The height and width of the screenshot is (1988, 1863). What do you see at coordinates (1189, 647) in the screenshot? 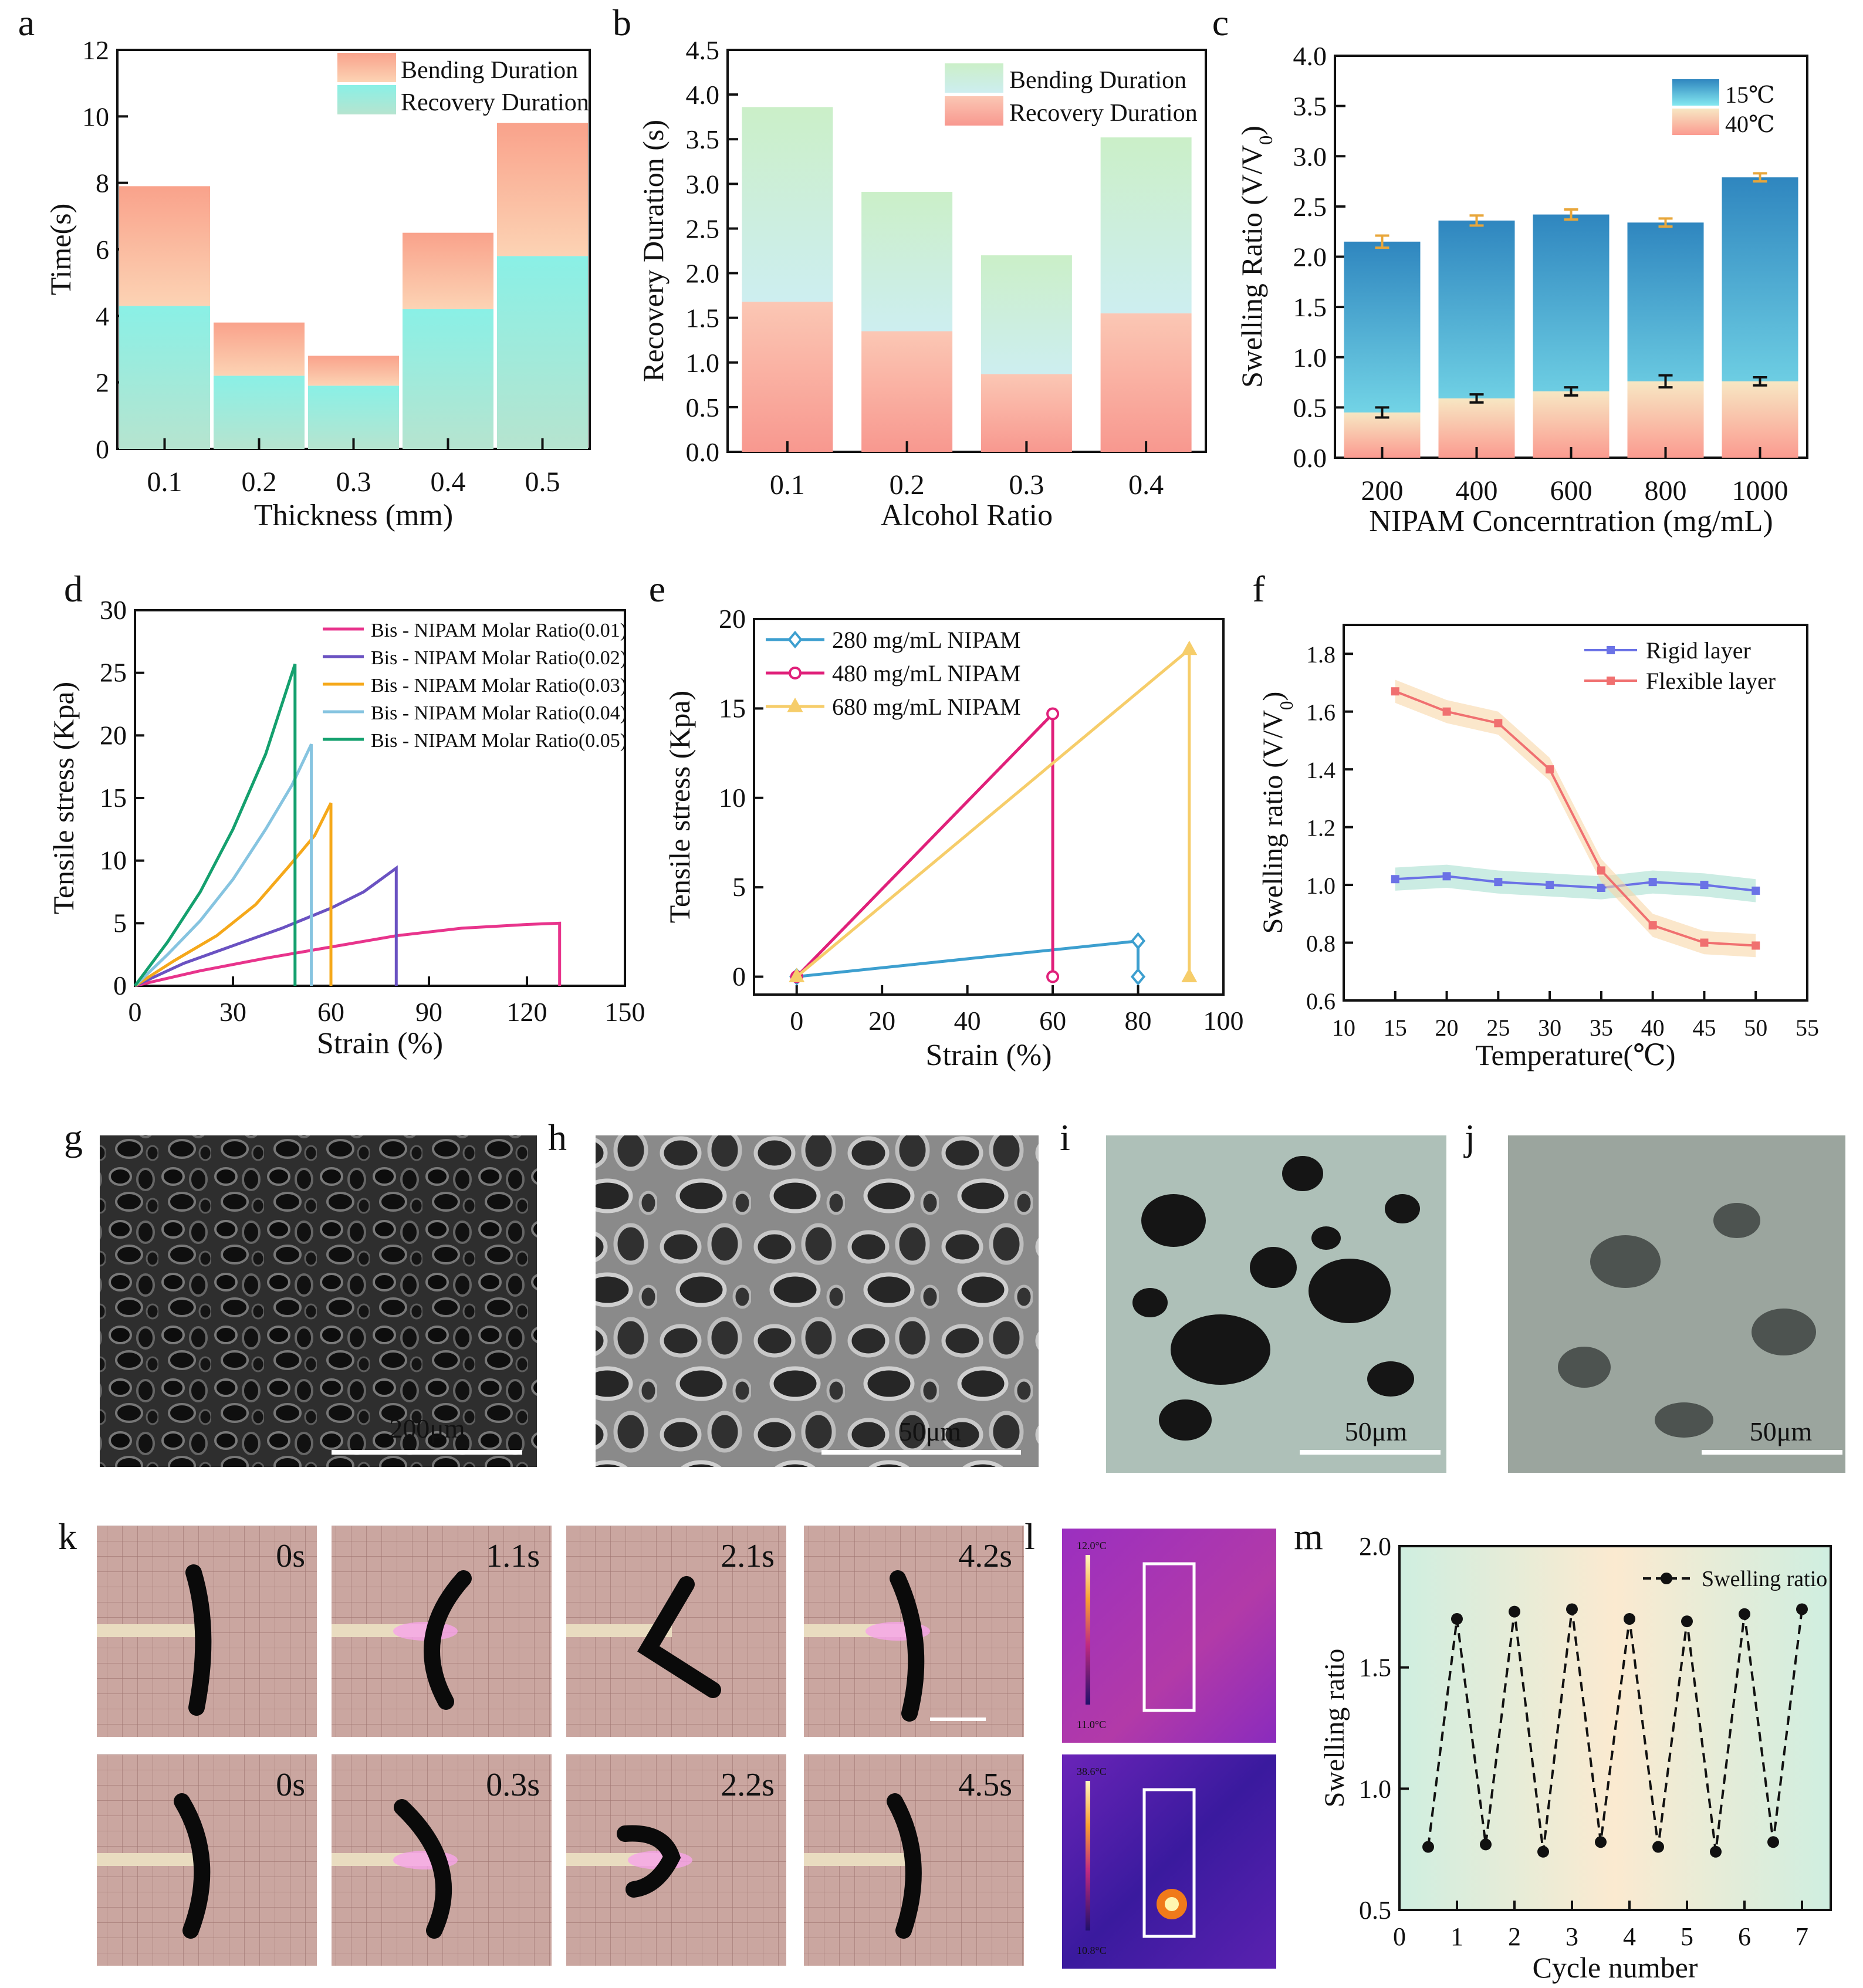
I see `triangle-marker` at bounding box center [1189, 647].